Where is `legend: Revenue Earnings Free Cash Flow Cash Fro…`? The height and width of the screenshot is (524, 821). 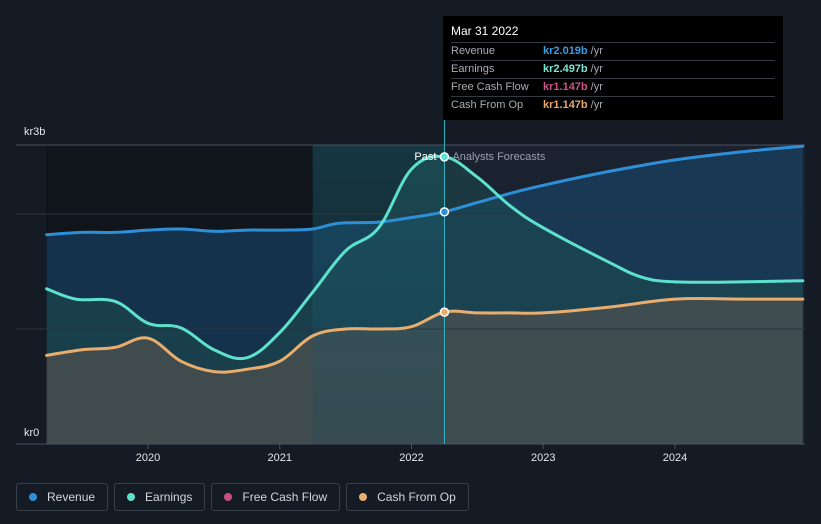
legend: Revenue Earnings Free Cash Flow Cash Fro… is located at coordinates (245, 497).